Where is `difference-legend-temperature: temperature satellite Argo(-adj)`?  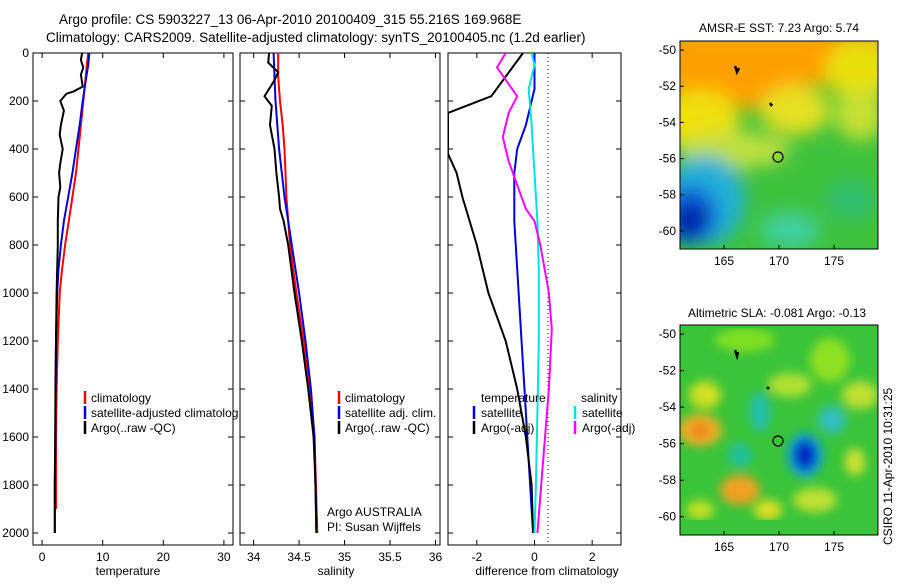 difference-legend-temperature: temperature satellite Argo(-adj) is located at coordinates (509, 413).